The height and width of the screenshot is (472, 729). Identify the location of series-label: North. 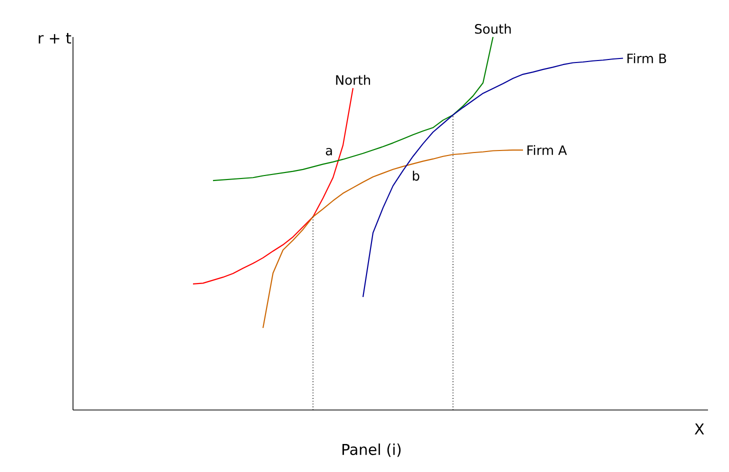
(353, 79).